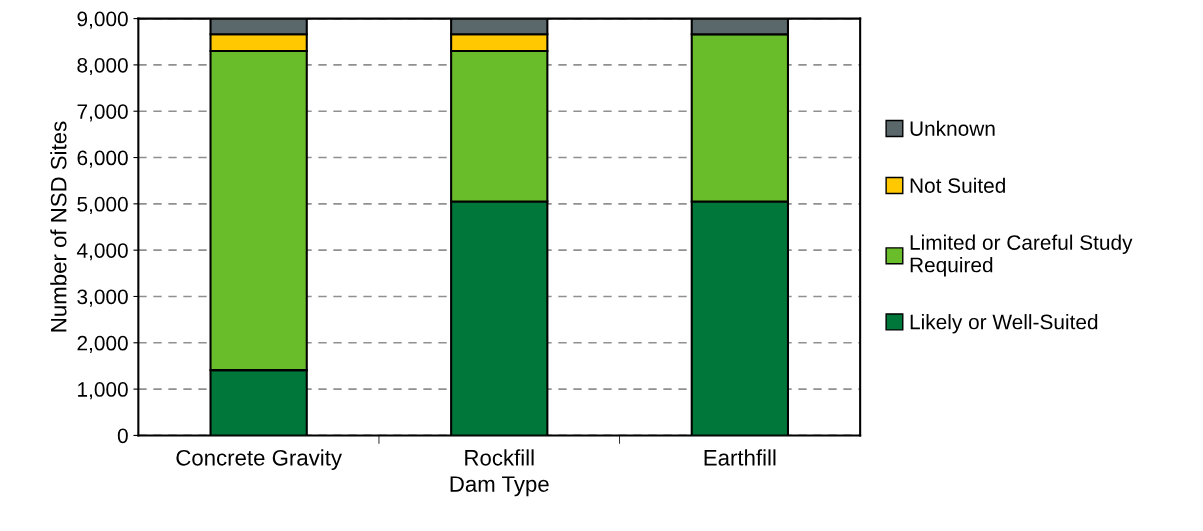 The image size is (1203, 531). What do you see at coordinates (58, 226) in the screenshot?
I see `y-axis-title: Number of NSD Sites` at bounding box center [58, 226].